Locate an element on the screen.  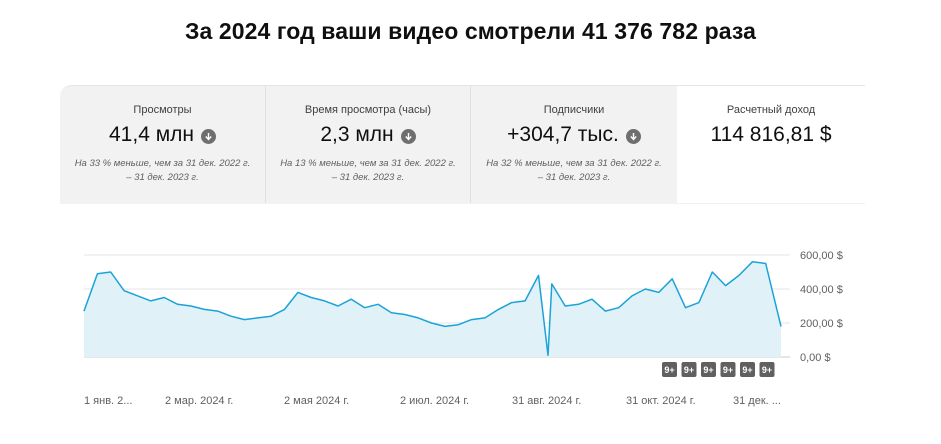
tab-value: 114 816,81 $ is located at coordinates (771, 134).